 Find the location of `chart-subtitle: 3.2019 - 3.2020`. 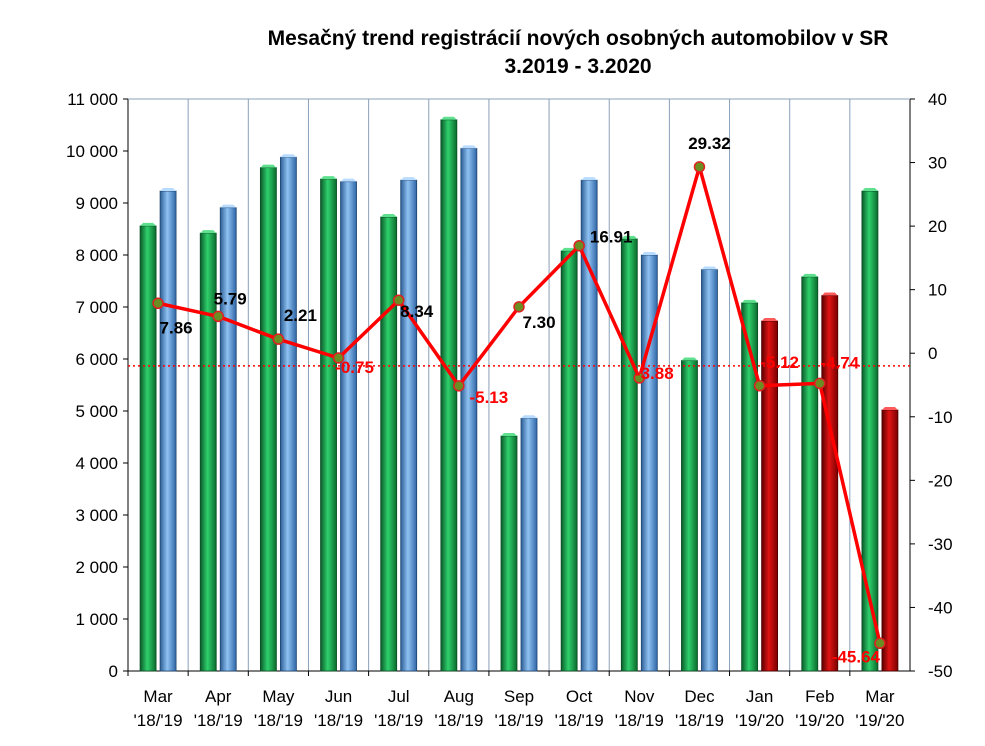

chart-subtitle: 3.2019 - 3.2020 is located at coordinates (577, 66).